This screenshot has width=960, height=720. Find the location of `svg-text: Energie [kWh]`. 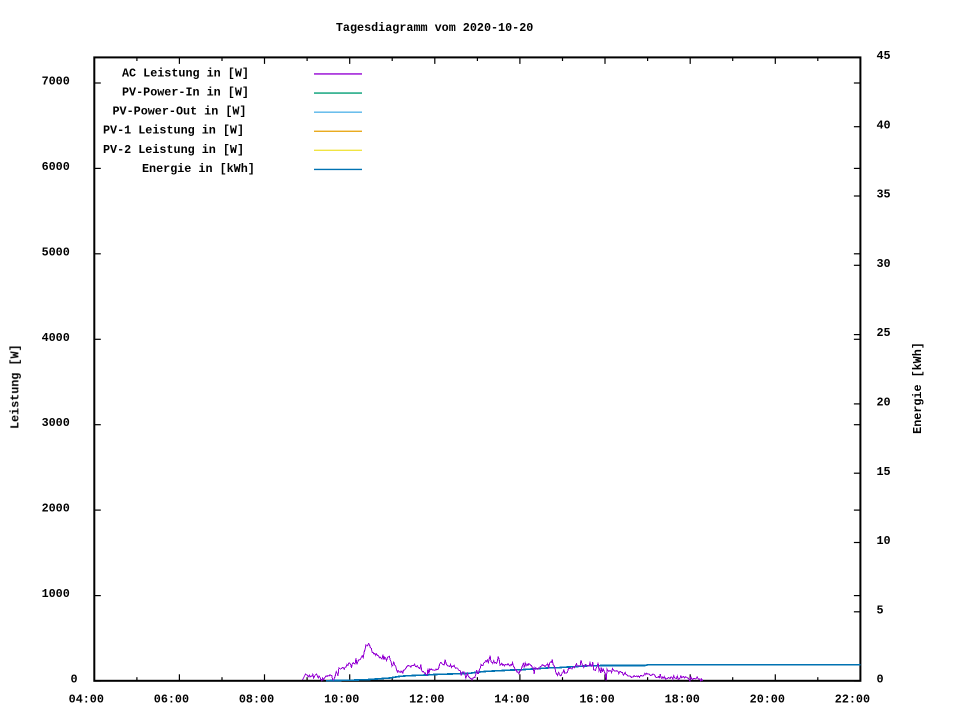

svg-text: Energie [kWh] is located at coordinates (918, 388).